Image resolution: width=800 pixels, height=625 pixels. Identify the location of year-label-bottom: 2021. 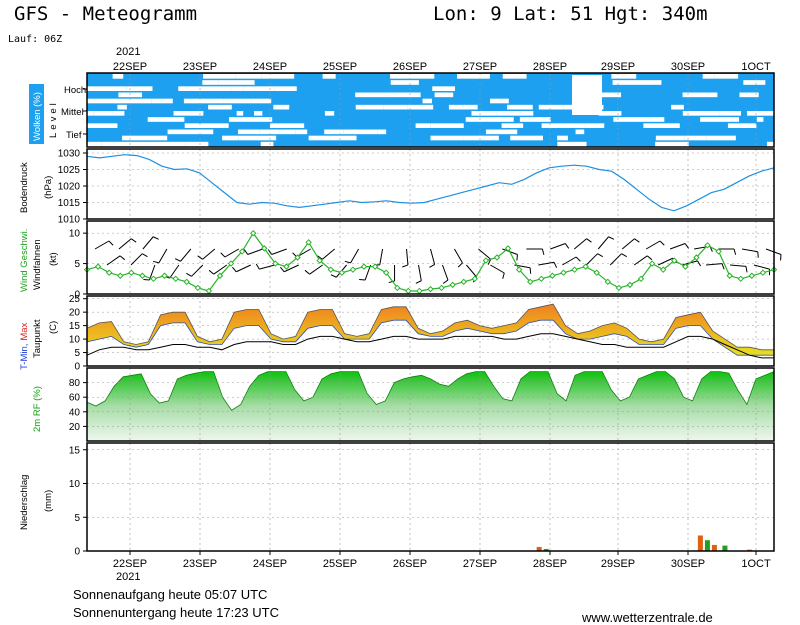
(128, 577).